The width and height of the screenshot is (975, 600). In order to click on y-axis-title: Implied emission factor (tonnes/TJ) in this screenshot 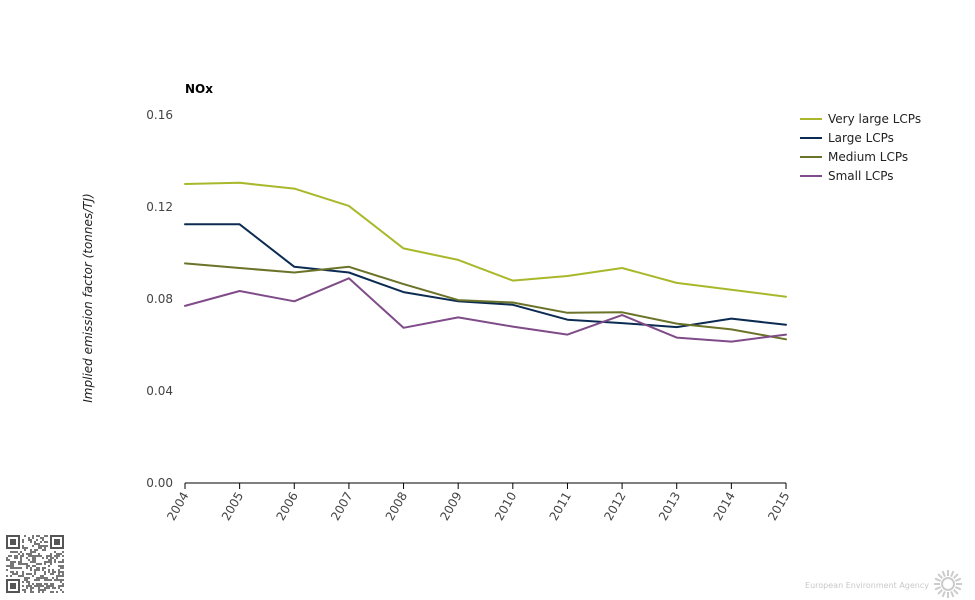, I will do `click(88, 297)`.